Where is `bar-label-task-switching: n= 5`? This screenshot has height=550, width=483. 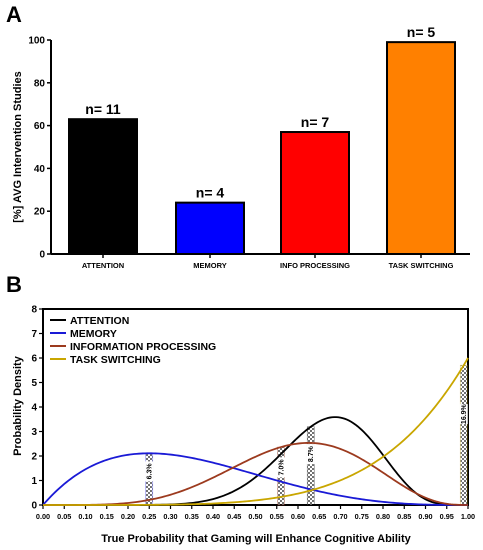
bar-label-task-switching: n= 5 is located at coordinates (421, 32).